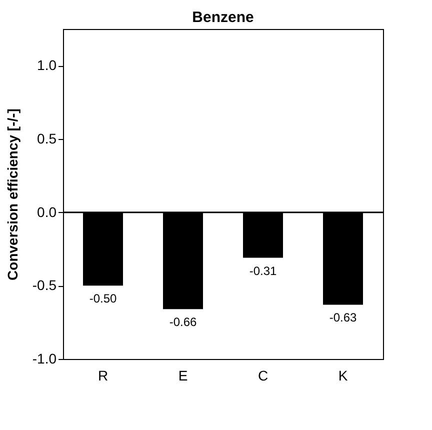  Describe the element at coordinates (223, 17) in the screenshot. I see `chart-title: Benzene` at that location.